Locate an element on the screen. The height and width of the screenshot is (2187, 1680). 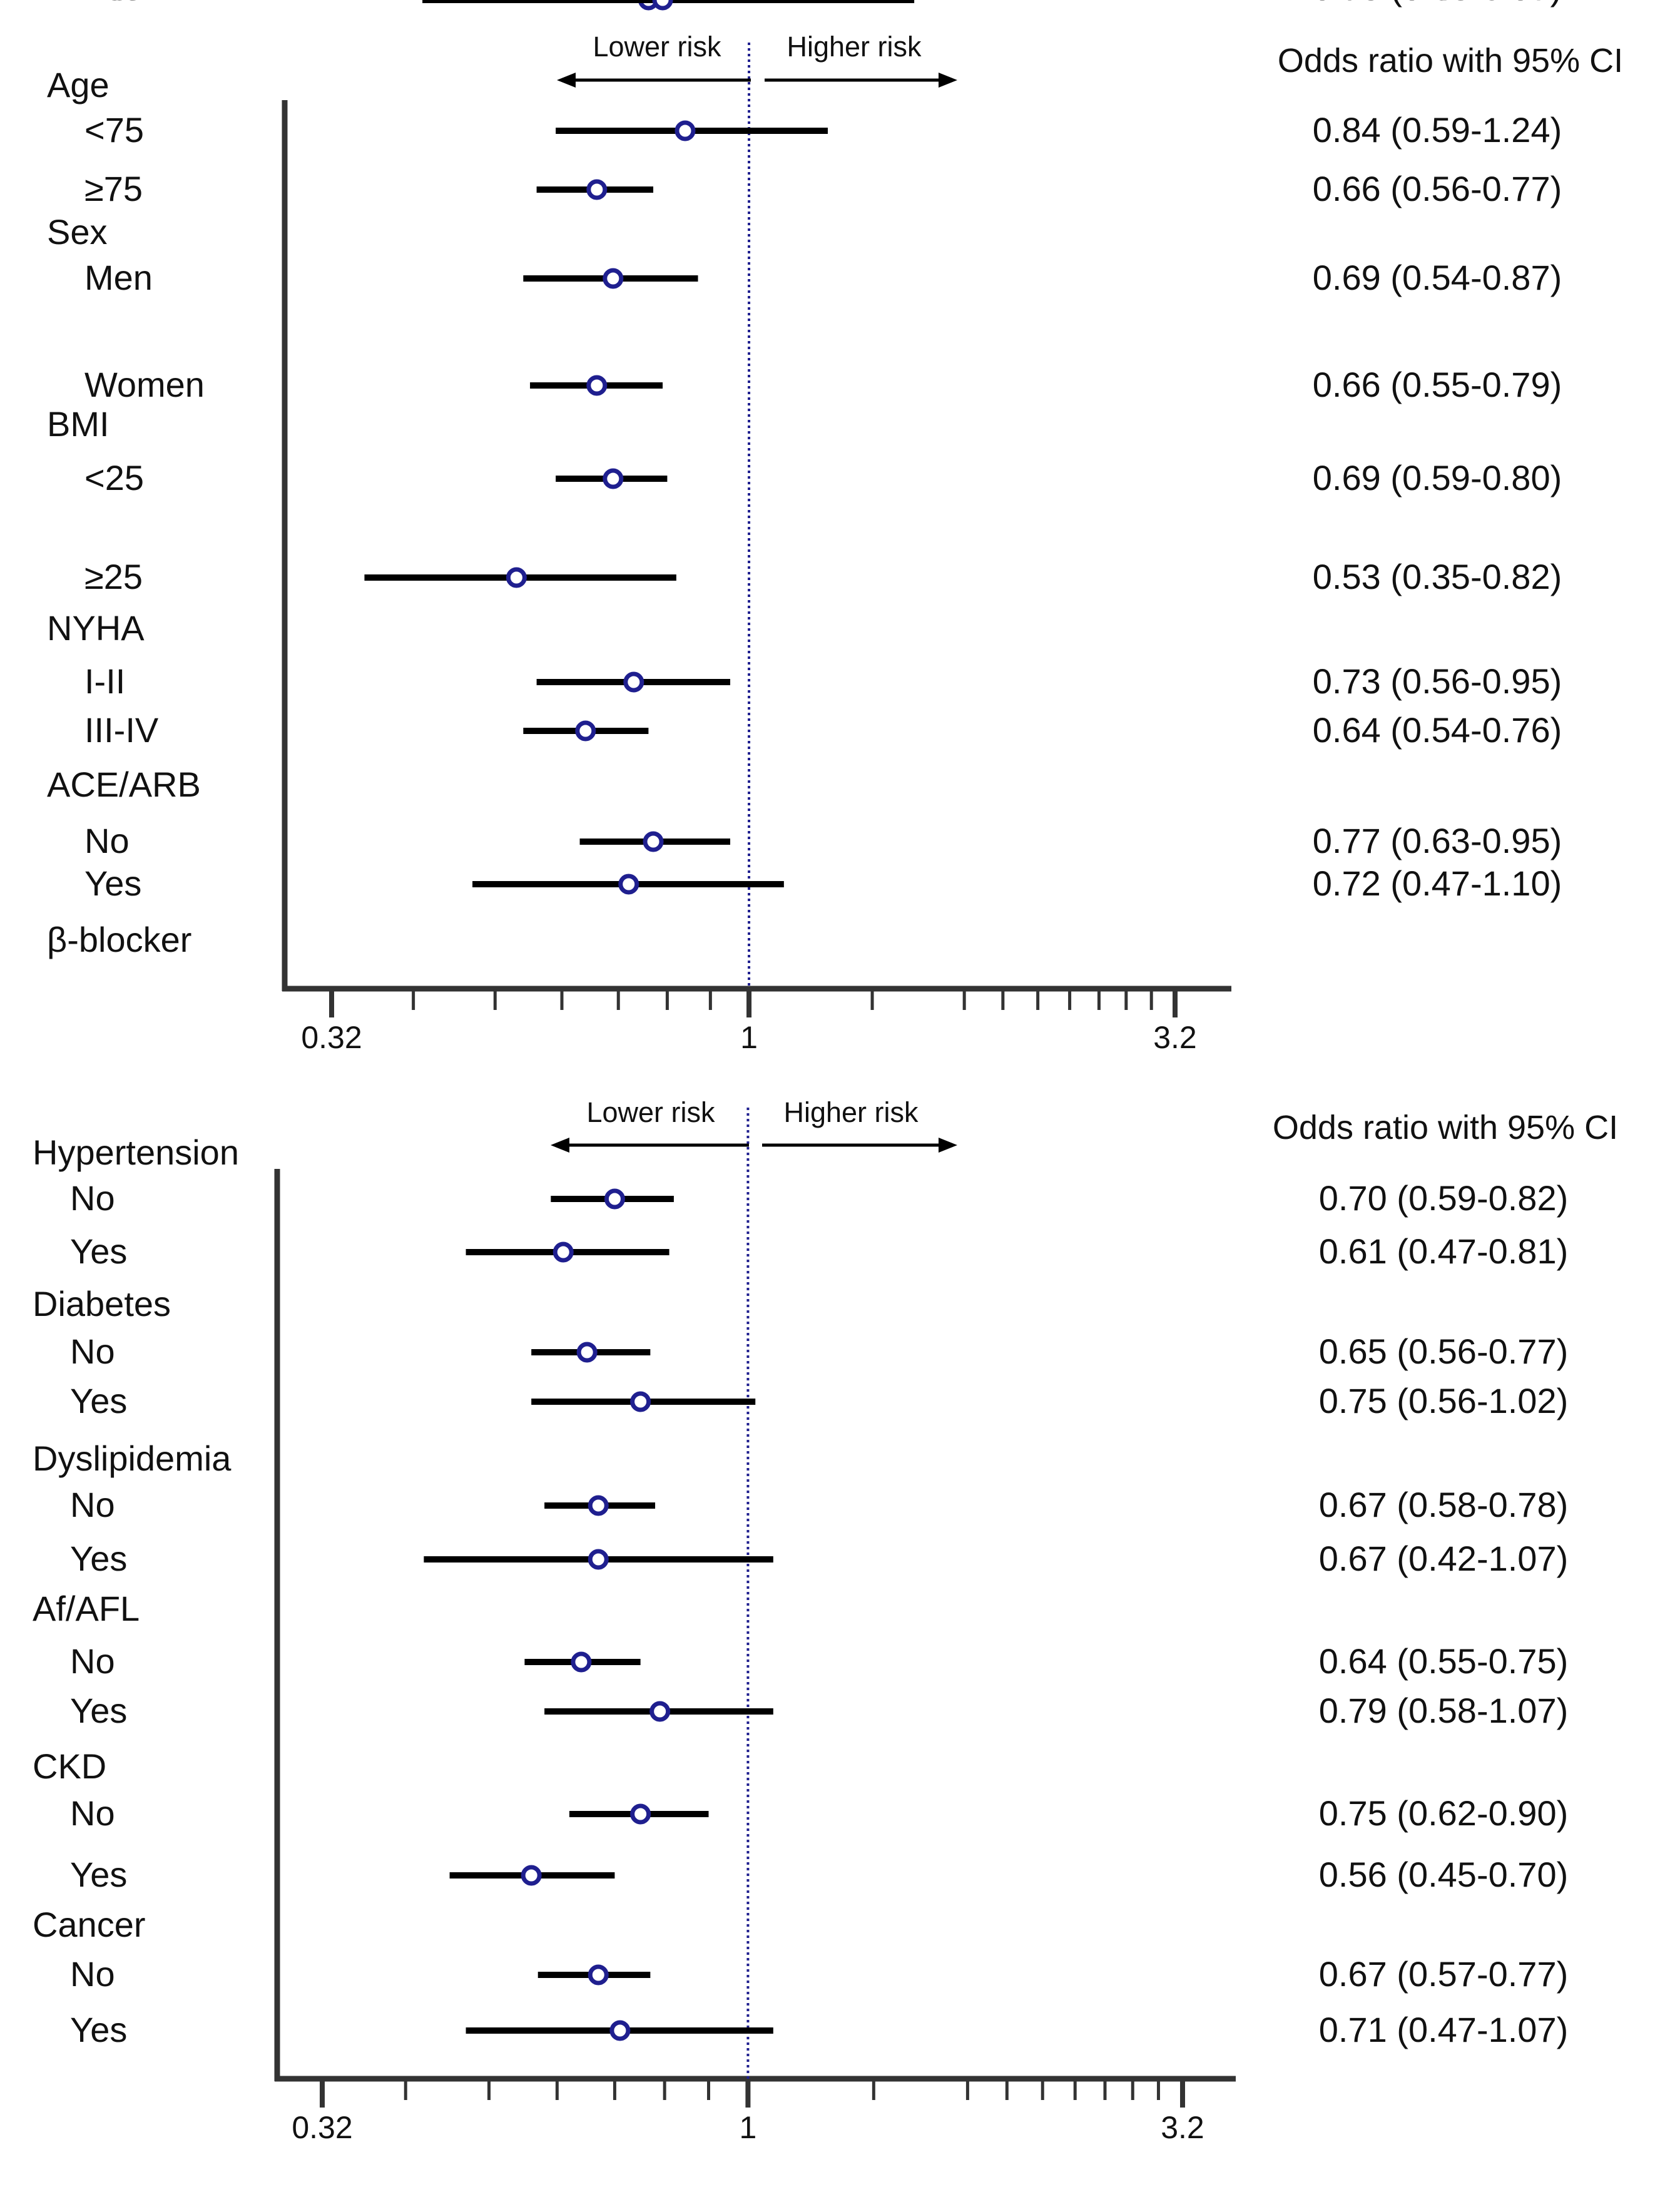
x-tick-label: 1 is located at coordinates (749, 1038).